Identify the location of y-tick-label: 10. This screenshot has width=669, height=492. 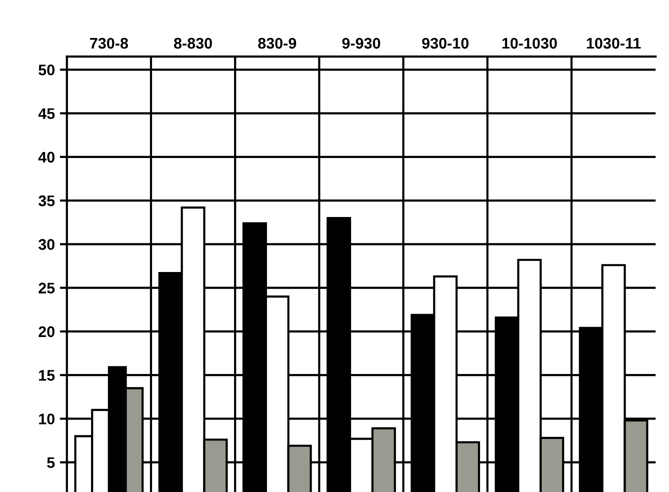
(46, 419).